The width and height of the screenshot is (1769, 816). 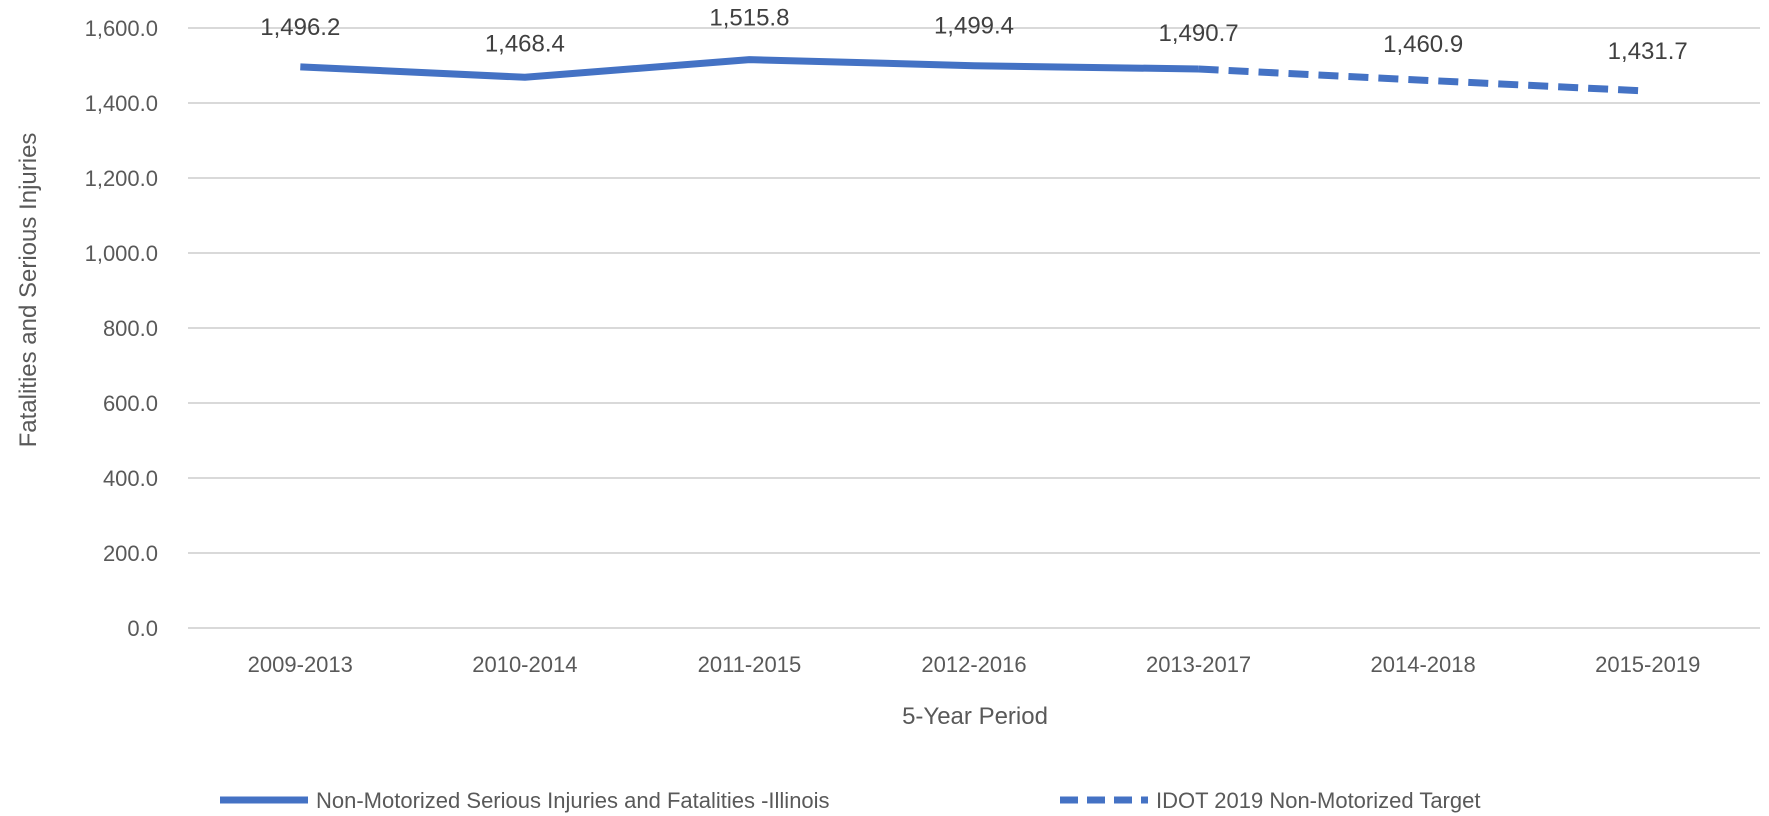 I want to click on data-label: 1,499.4, so click(x=974, y=26).